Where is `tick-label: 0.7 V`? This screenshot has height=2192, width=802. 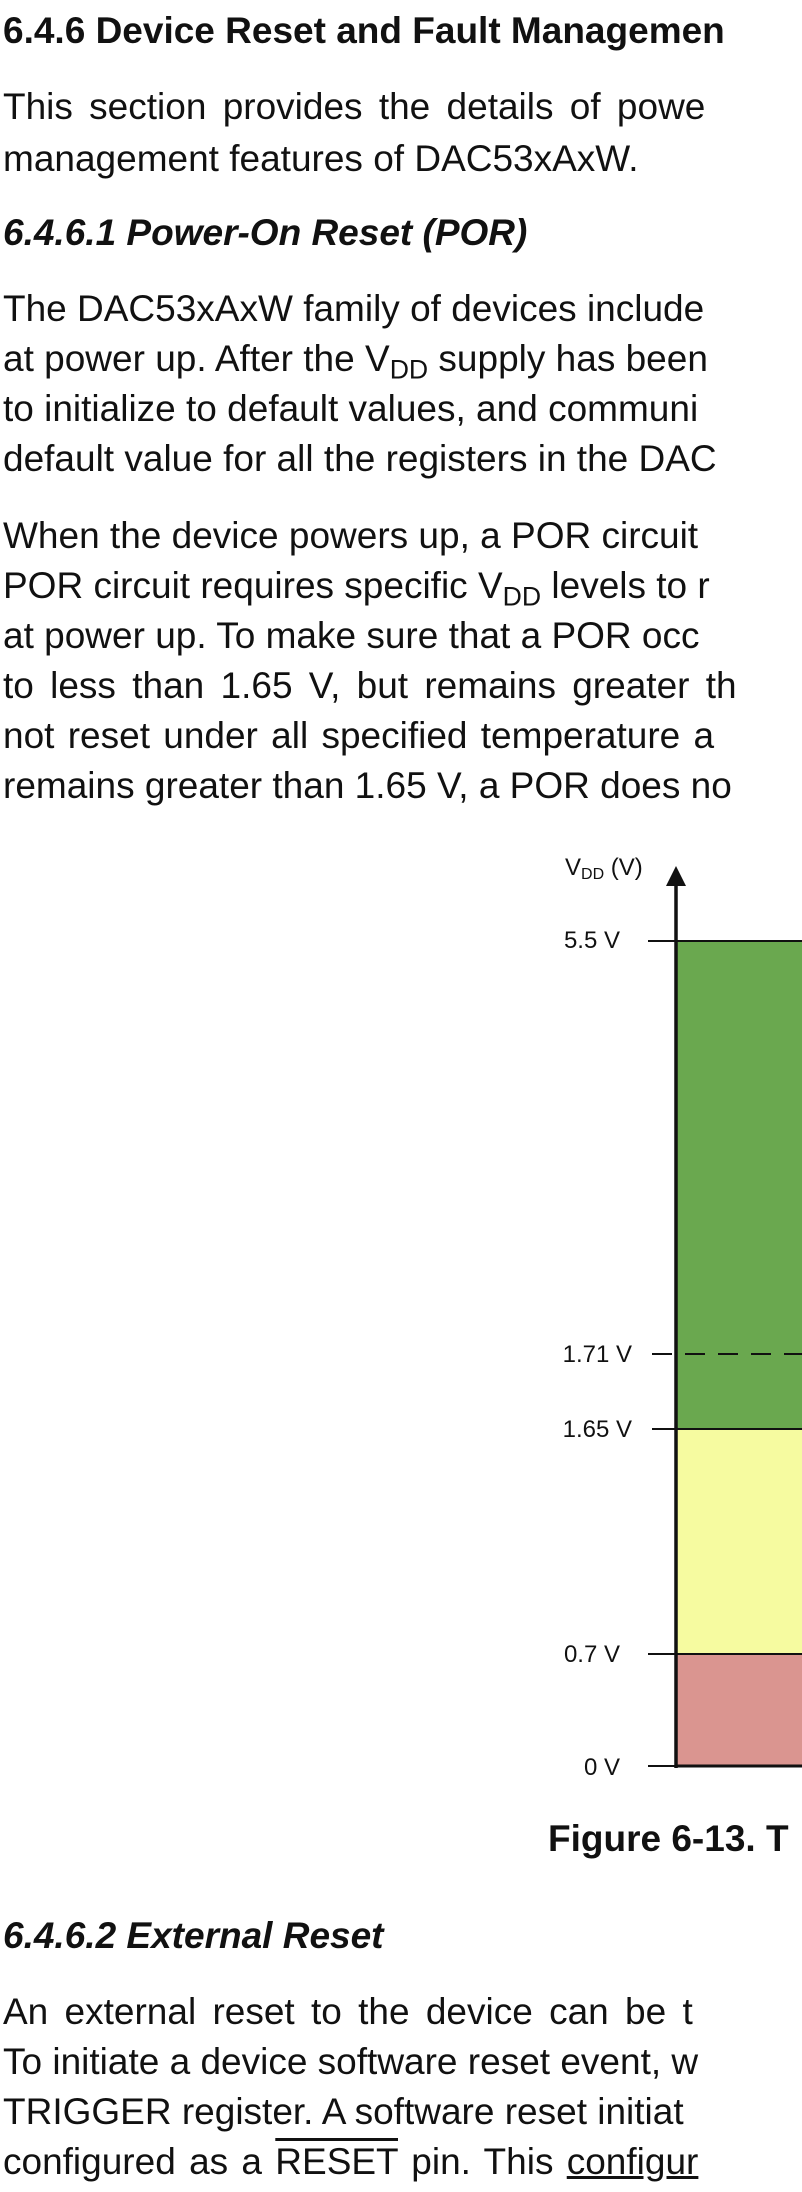
tick-label: 0.7 V is located at coordinates (592, 1654).